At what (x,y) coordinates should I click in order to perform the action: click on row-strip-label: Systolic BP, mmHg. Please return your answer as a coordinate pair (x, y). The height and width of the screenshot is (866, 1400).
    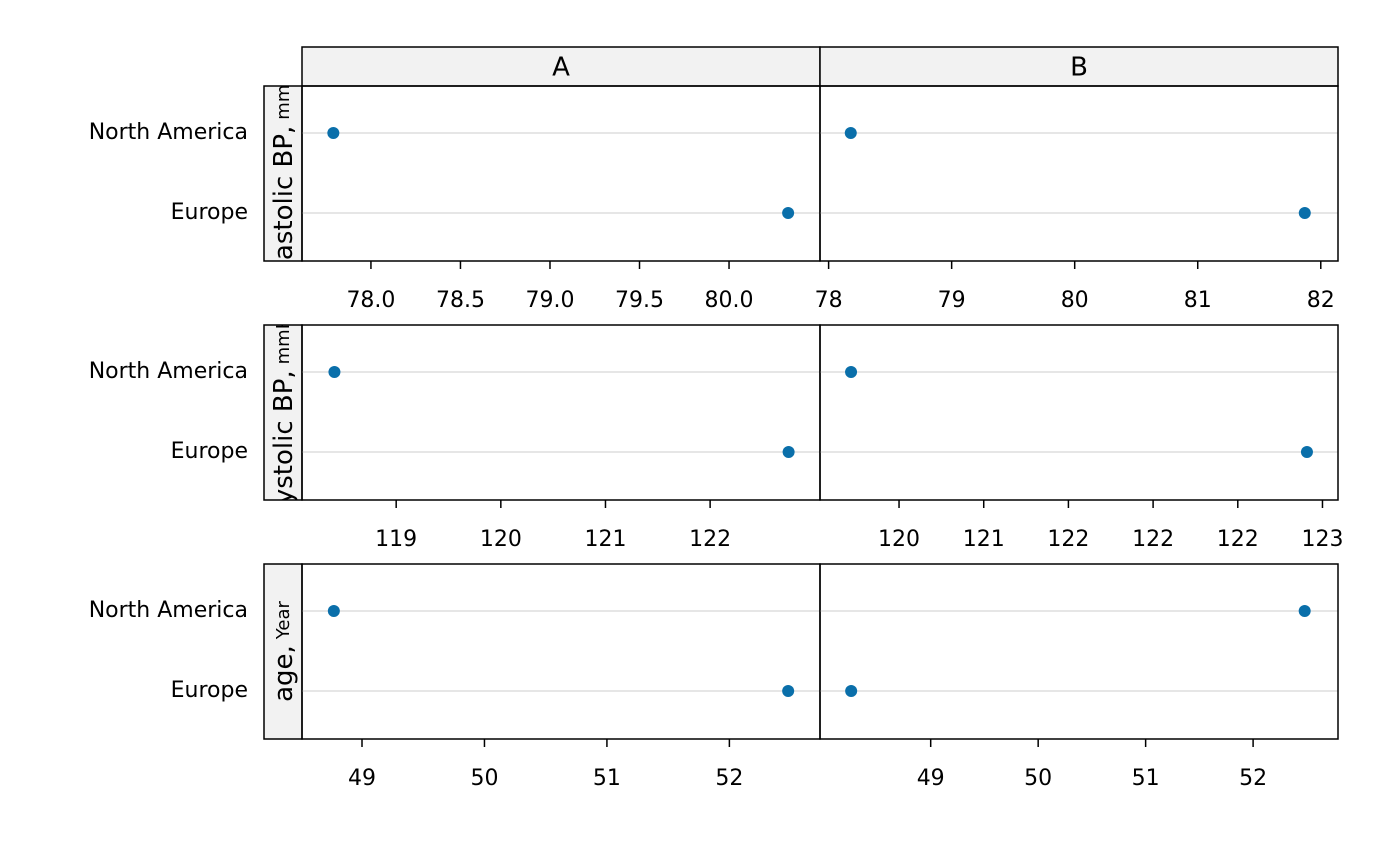
    Looking at the image, I should click on (284, 412).